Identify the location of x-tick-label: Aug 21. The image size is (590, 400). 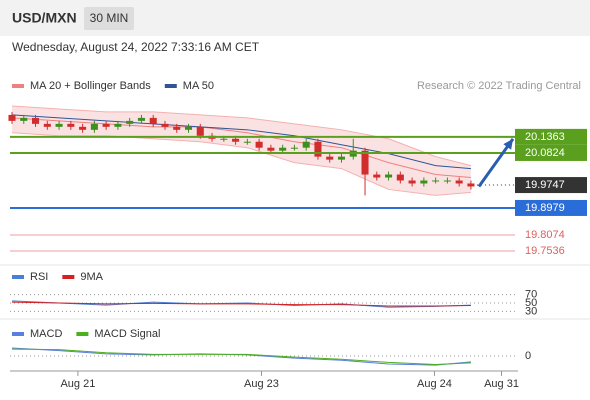
(77, 384).